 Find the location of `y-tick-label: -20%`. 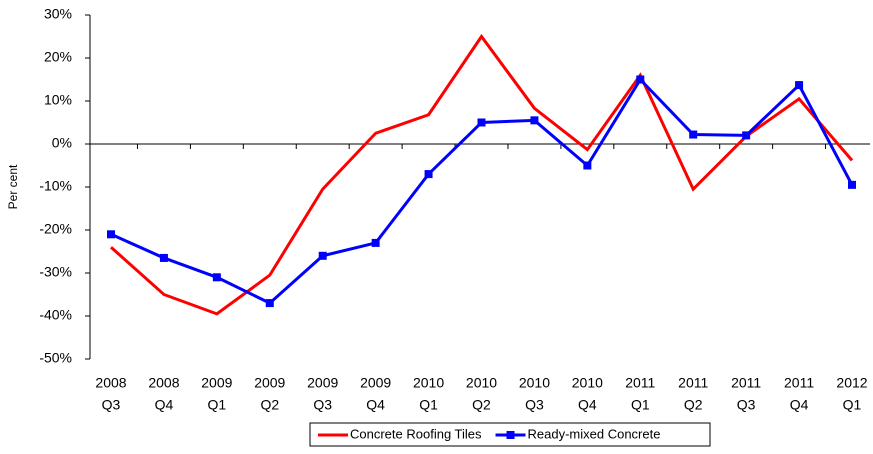

y-tick-label: -20% is located at coordinates (55, 229).